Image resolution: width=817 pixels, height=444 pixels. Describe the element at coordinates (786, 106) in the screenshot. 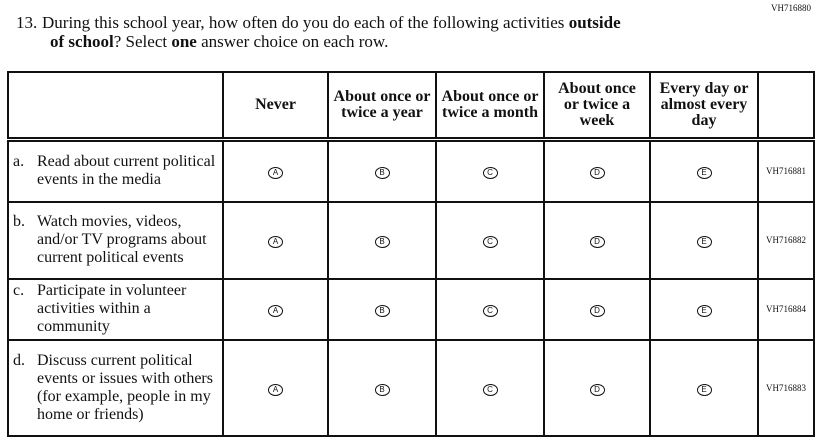

I see `header-id-column` at that location.